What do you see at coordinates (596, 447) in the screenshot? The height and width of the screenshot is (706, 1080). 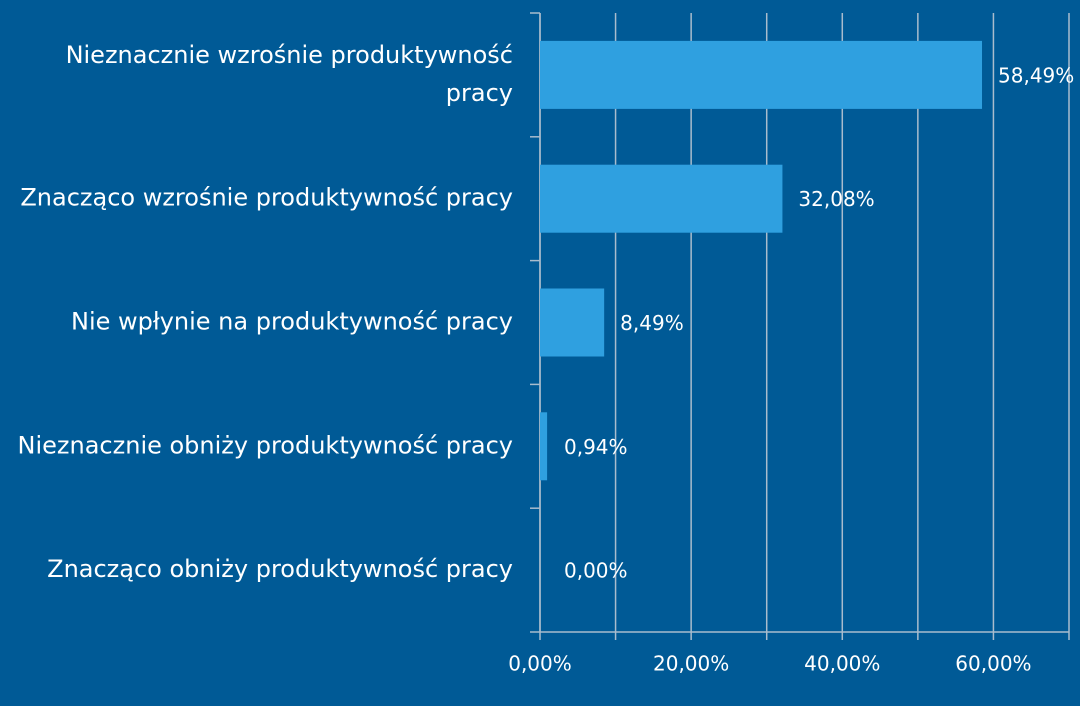 I see `value-label: 0,94%` at bounding box center [596, 447].